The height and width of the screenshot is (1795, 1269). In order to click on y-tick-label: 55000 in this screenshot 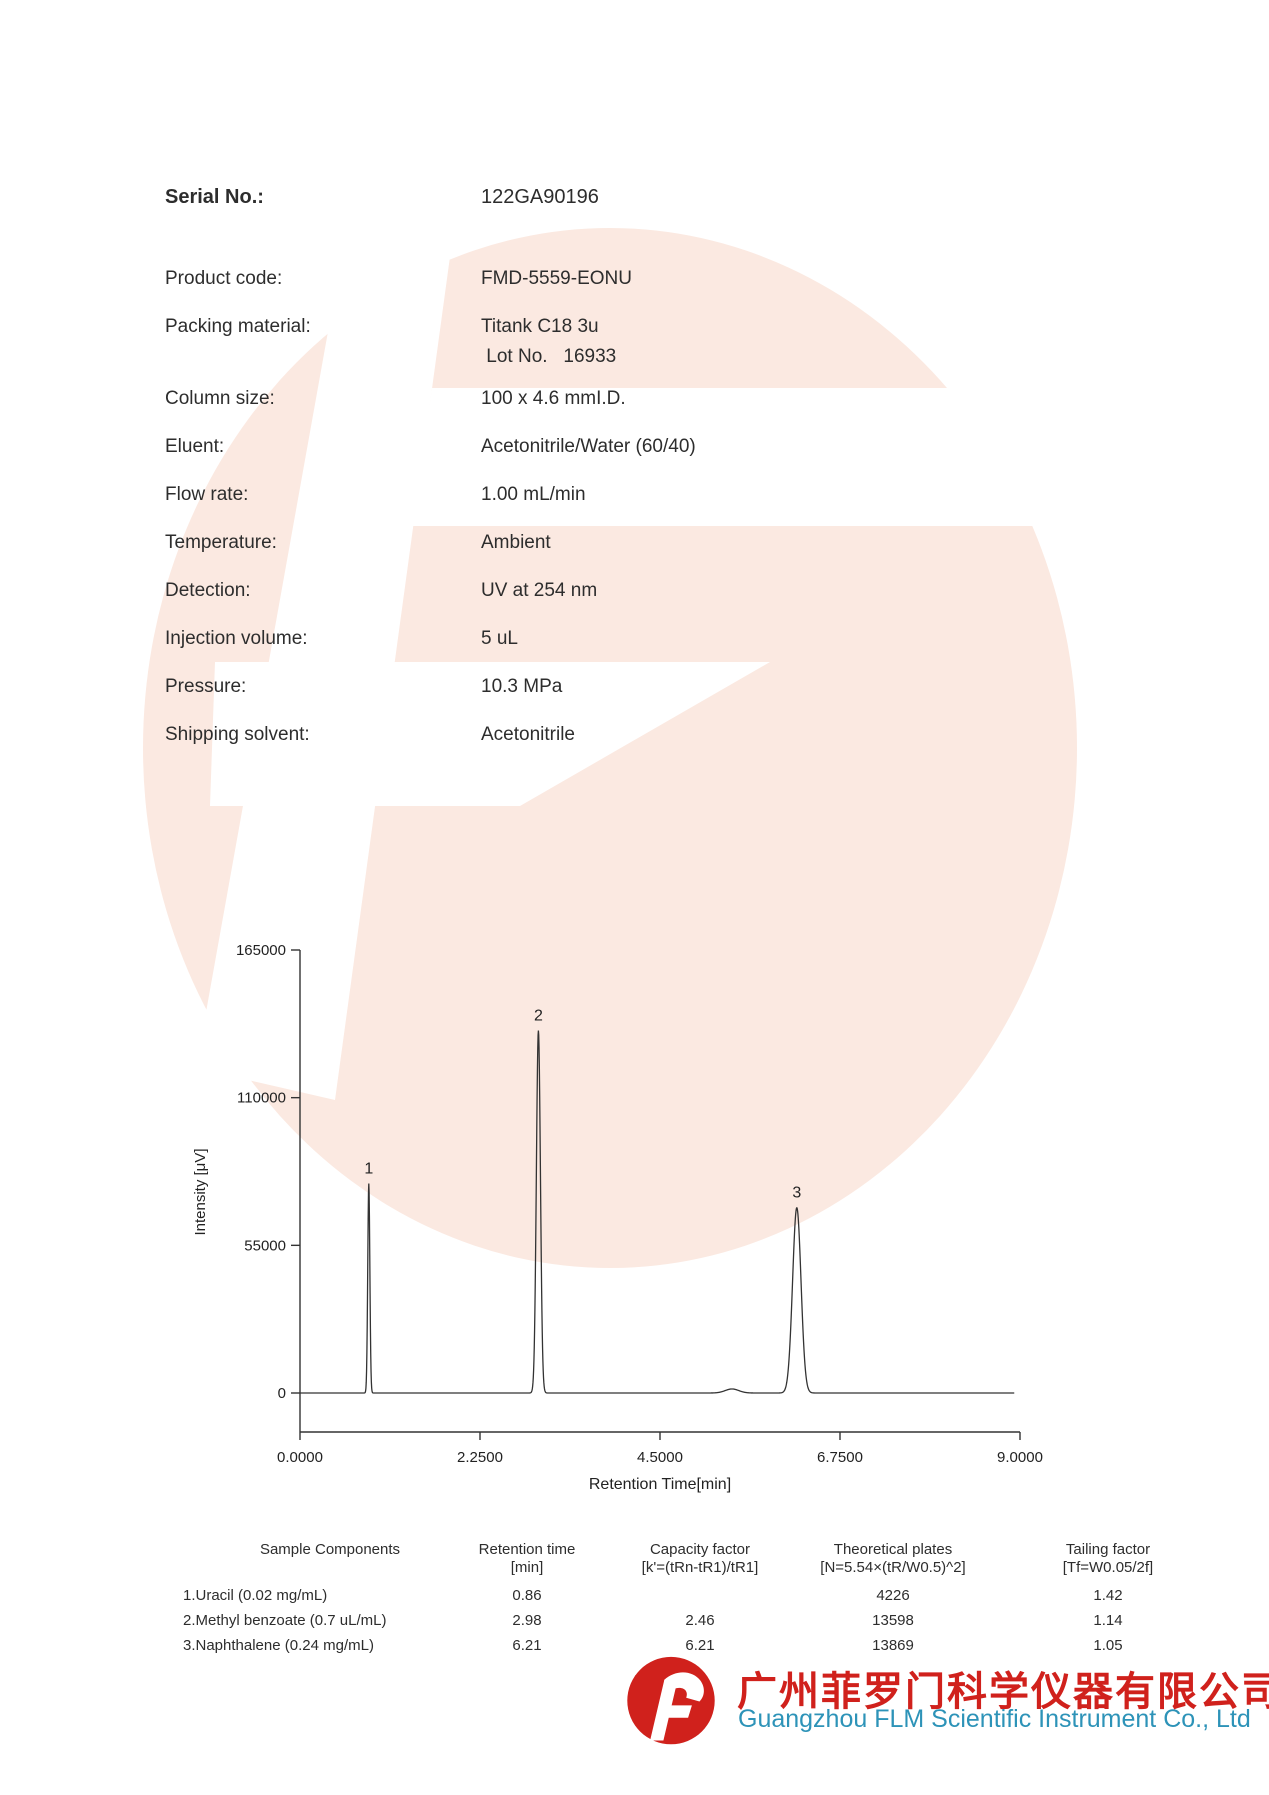, I will do `click(265, 1245)`.